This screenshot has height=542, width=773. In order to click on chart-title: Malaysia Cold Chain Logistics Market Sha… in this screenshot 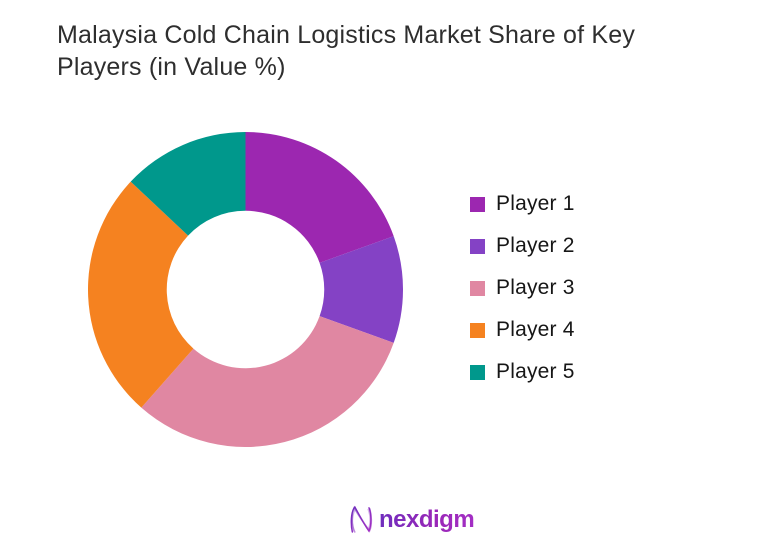, I will do `click(346, 51)`.